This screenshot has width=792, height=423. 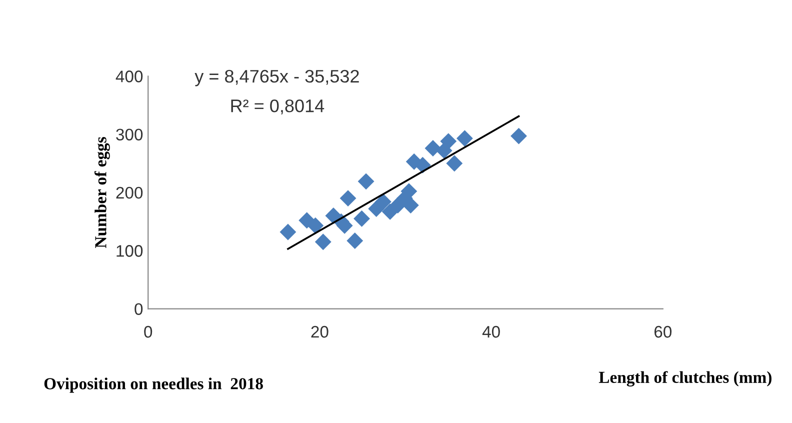 What do you see at coordinates (319, 332) in the screenshot?
I see `x-tick-label: 20` at bounding box center [319, 332].